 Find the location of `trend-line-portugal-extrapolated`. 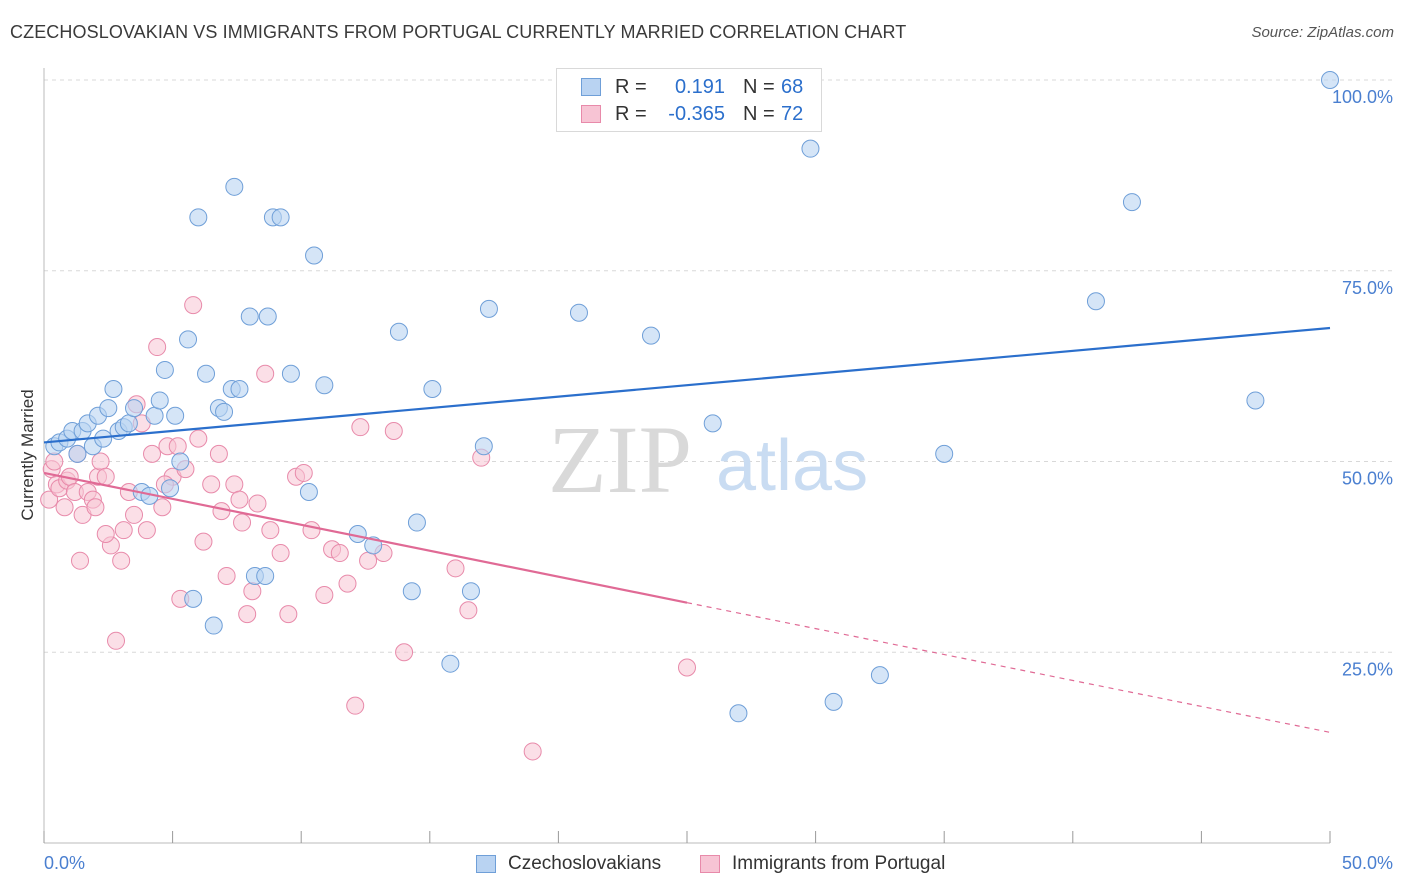

trend-line-portugal-extrapolated is located at coordinates (1008, 667).